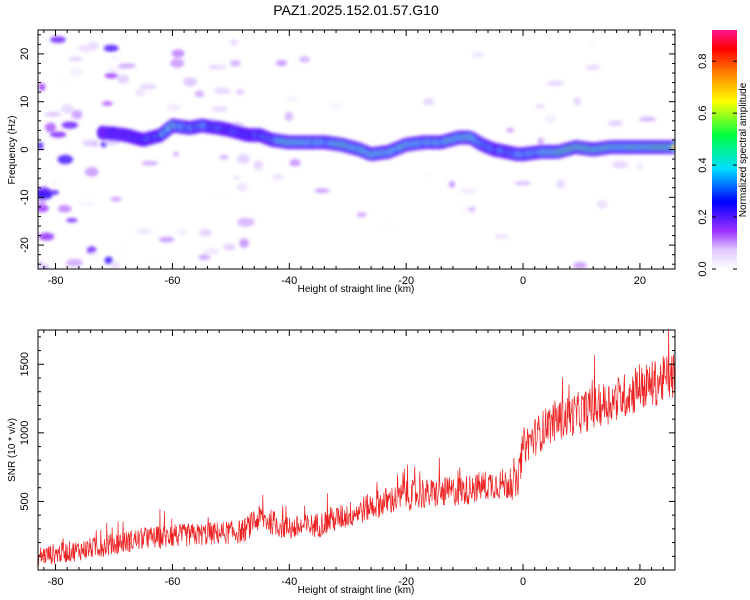  Describe the element at coordinates (25, 433) in the screenshot. I see `snr-y-tick-label: 1000` at that location.